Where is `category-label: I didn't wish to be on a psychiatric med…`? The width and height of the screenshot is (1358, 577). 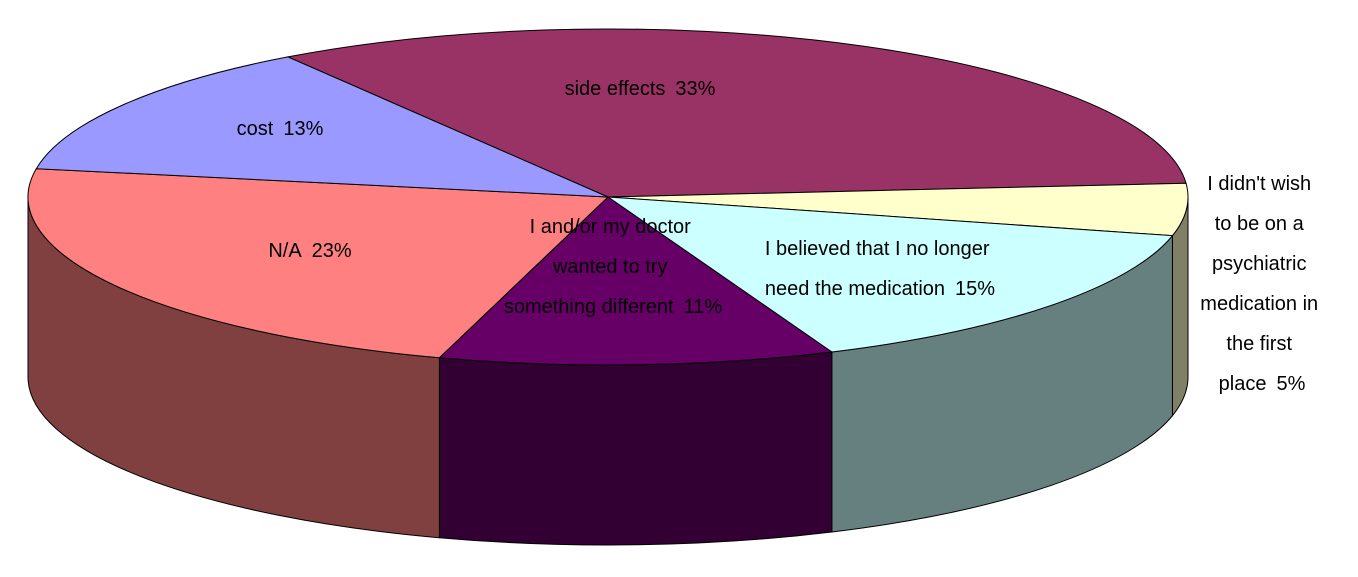
category-label: I didn't wish to be on a psychiatric med… is located at coordinates (1261, 284).